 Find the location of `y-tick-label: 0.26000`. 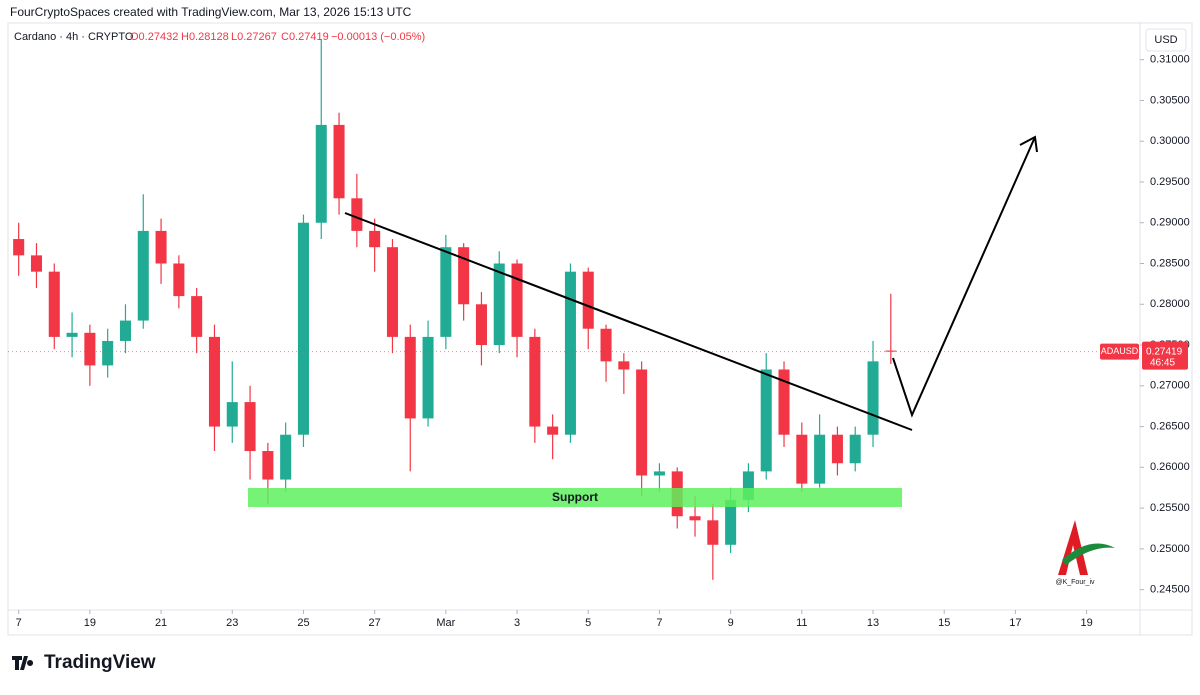

y-tick-label: 0.26000 is located at coordinates (1170, 467).